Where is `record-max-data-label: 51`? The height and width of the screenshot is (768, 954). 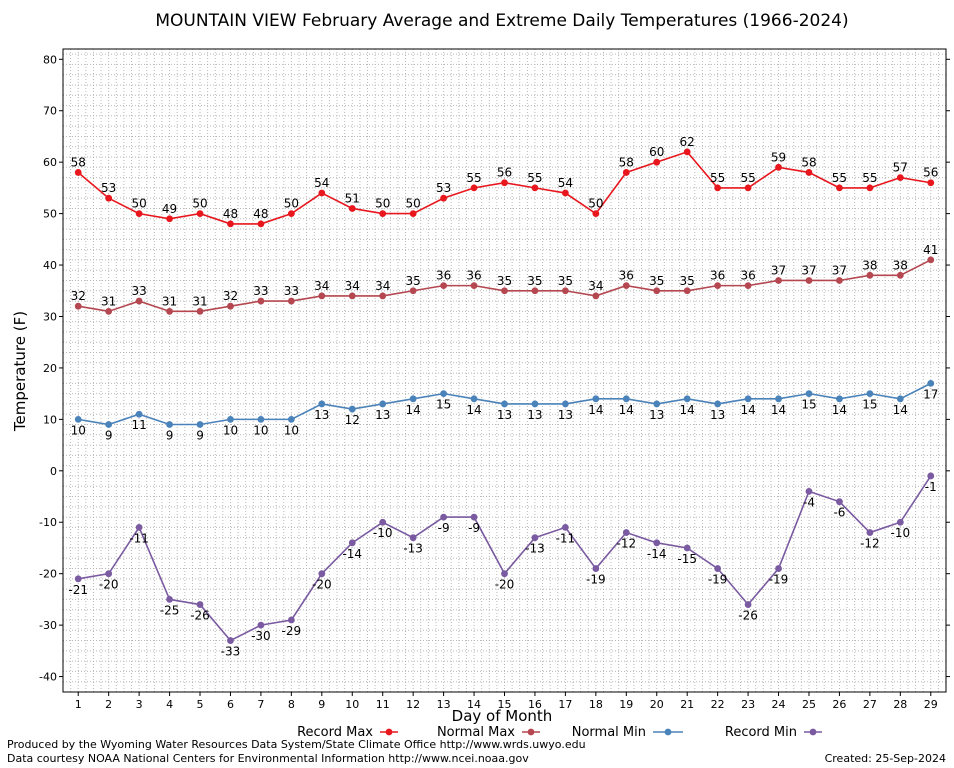 record-max-data-label: 51 is located at coordinates (352, 198).